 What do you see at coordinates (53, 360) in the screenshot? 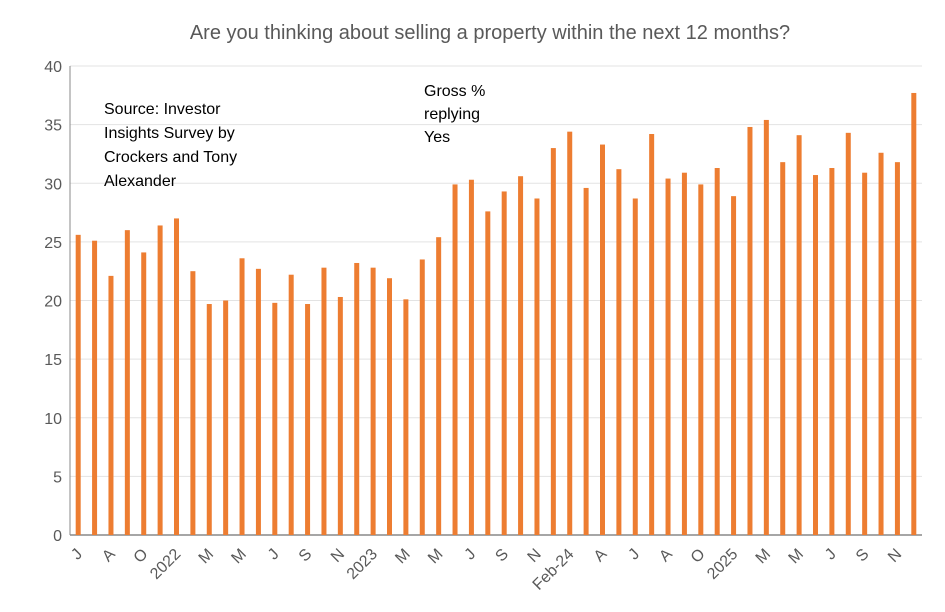
I see `y-tick-label: 15` at bounding box center [53, 360].